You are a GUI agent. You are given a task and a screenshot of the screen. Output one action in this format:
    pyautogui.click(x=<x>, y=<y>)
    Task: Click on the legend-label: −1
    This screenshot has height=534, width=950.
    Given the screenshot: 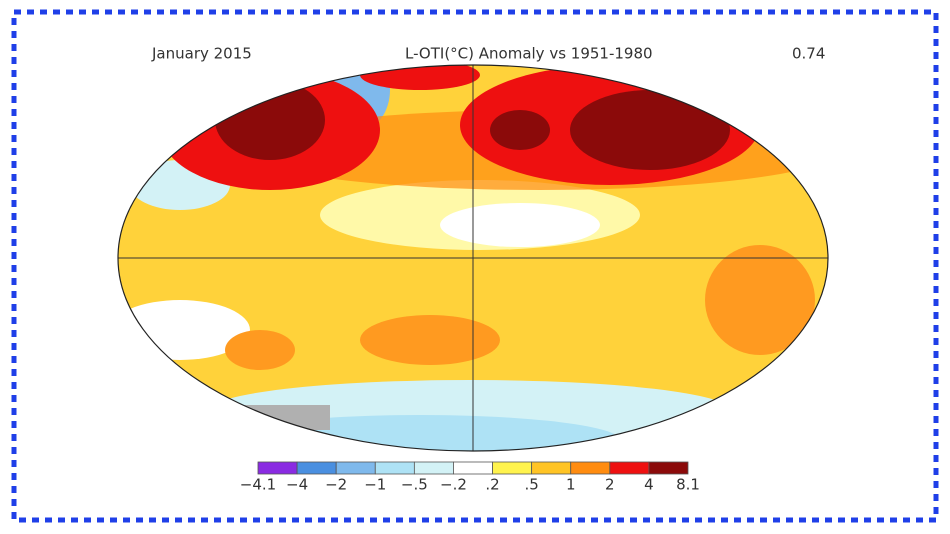 What is the action you would take?
    pyautogui.click(x=375, y=485)
    